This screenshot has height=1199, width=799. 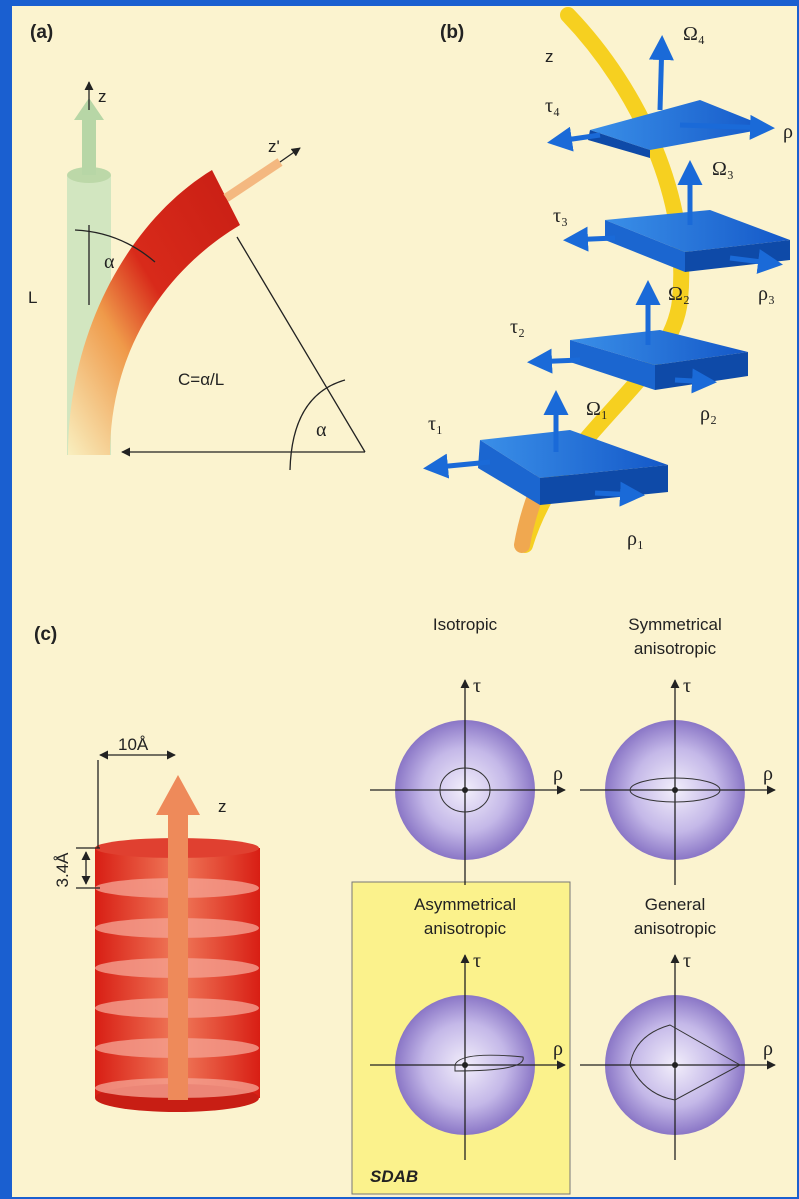 I want to click on z-prime-arrow, so click(x=253, y=180).